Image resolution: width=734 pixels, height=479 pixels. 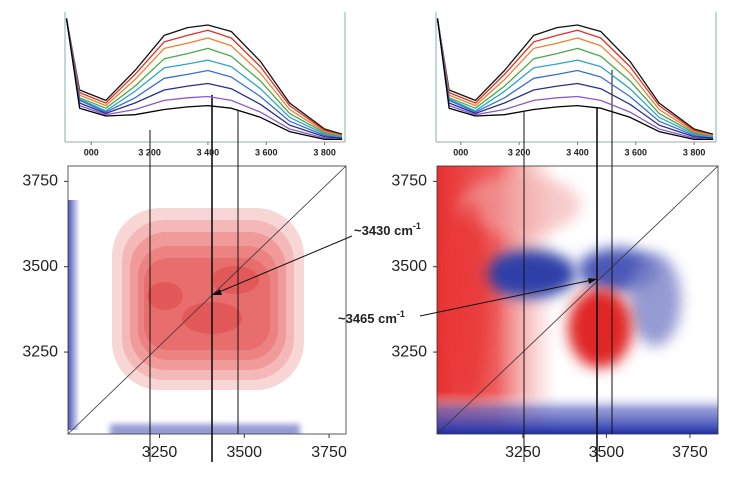 I want to click on annotation-text: ~3430 cm, so click(x=383, y=230).